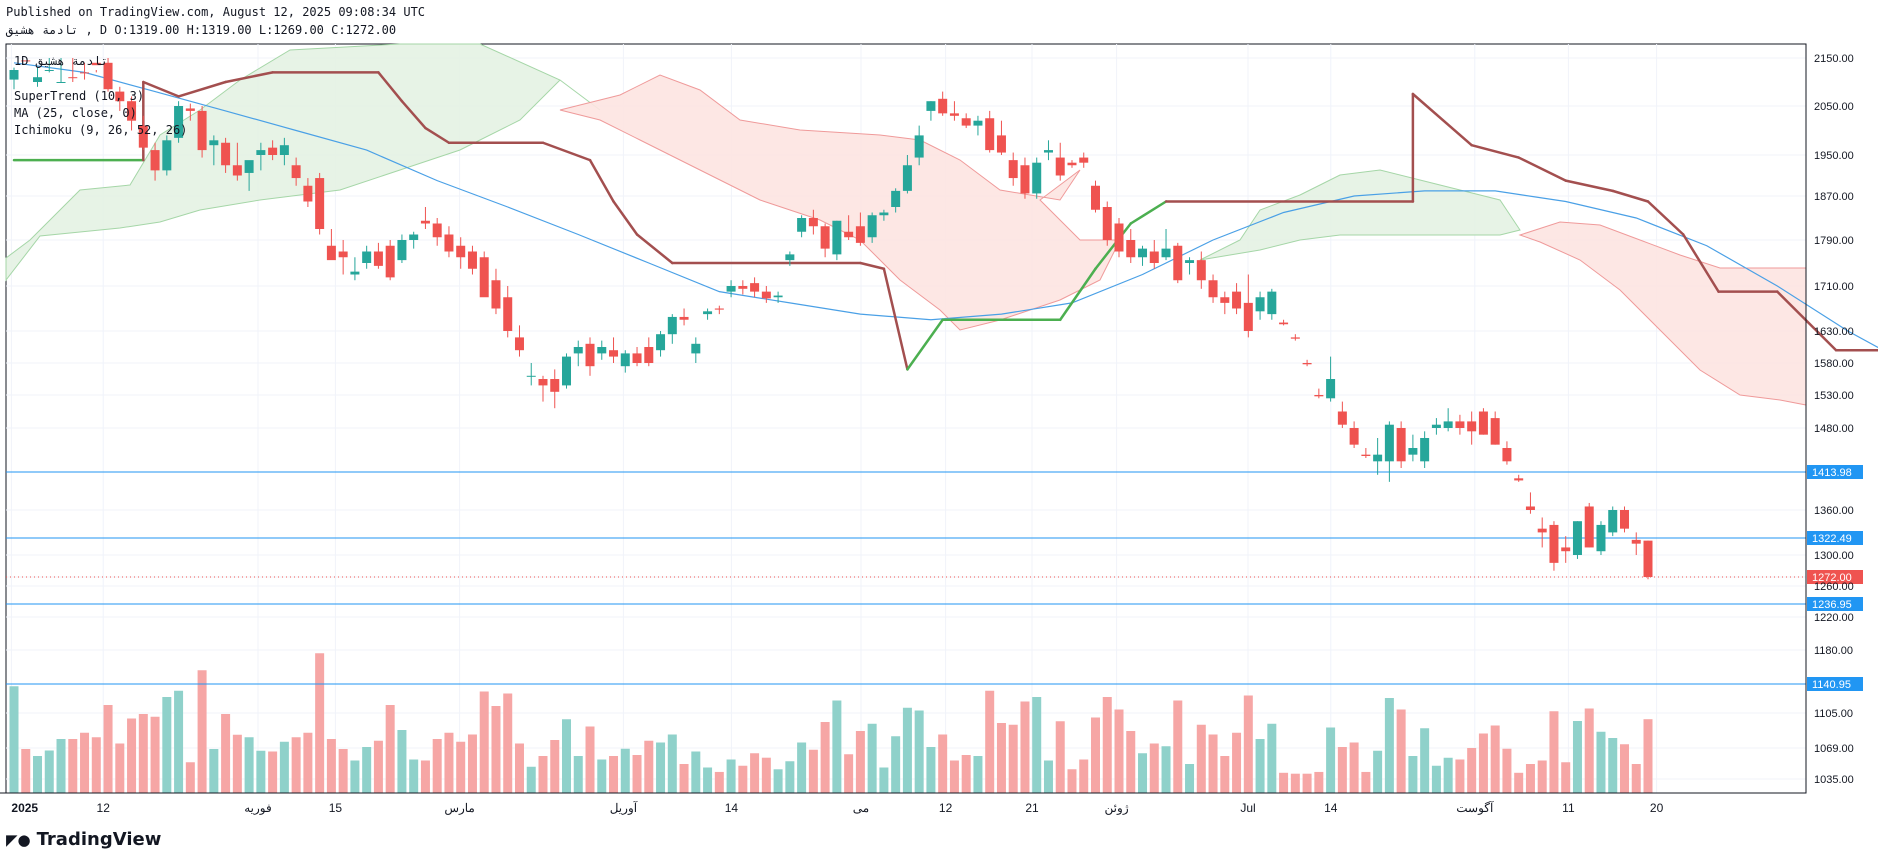 Image resolution: width=1878 pixels, height=858 pixels. Describe the element at coordinates (104, 808) in the screenshot. I see `x-tick-label: 12` at that location.